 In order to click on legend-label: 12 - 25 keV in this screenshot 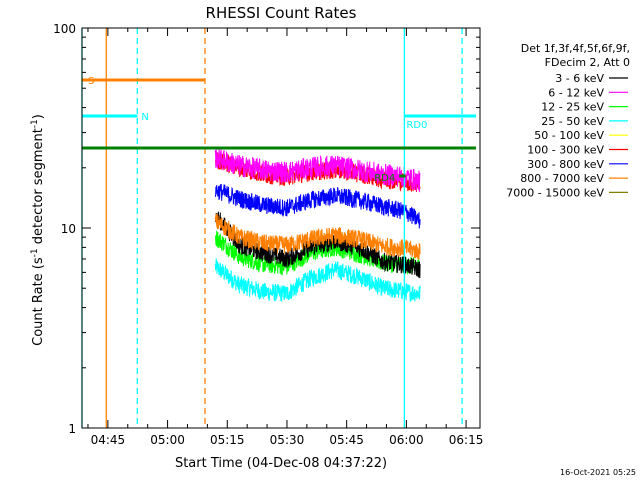, I will do `click(572, 107)`.